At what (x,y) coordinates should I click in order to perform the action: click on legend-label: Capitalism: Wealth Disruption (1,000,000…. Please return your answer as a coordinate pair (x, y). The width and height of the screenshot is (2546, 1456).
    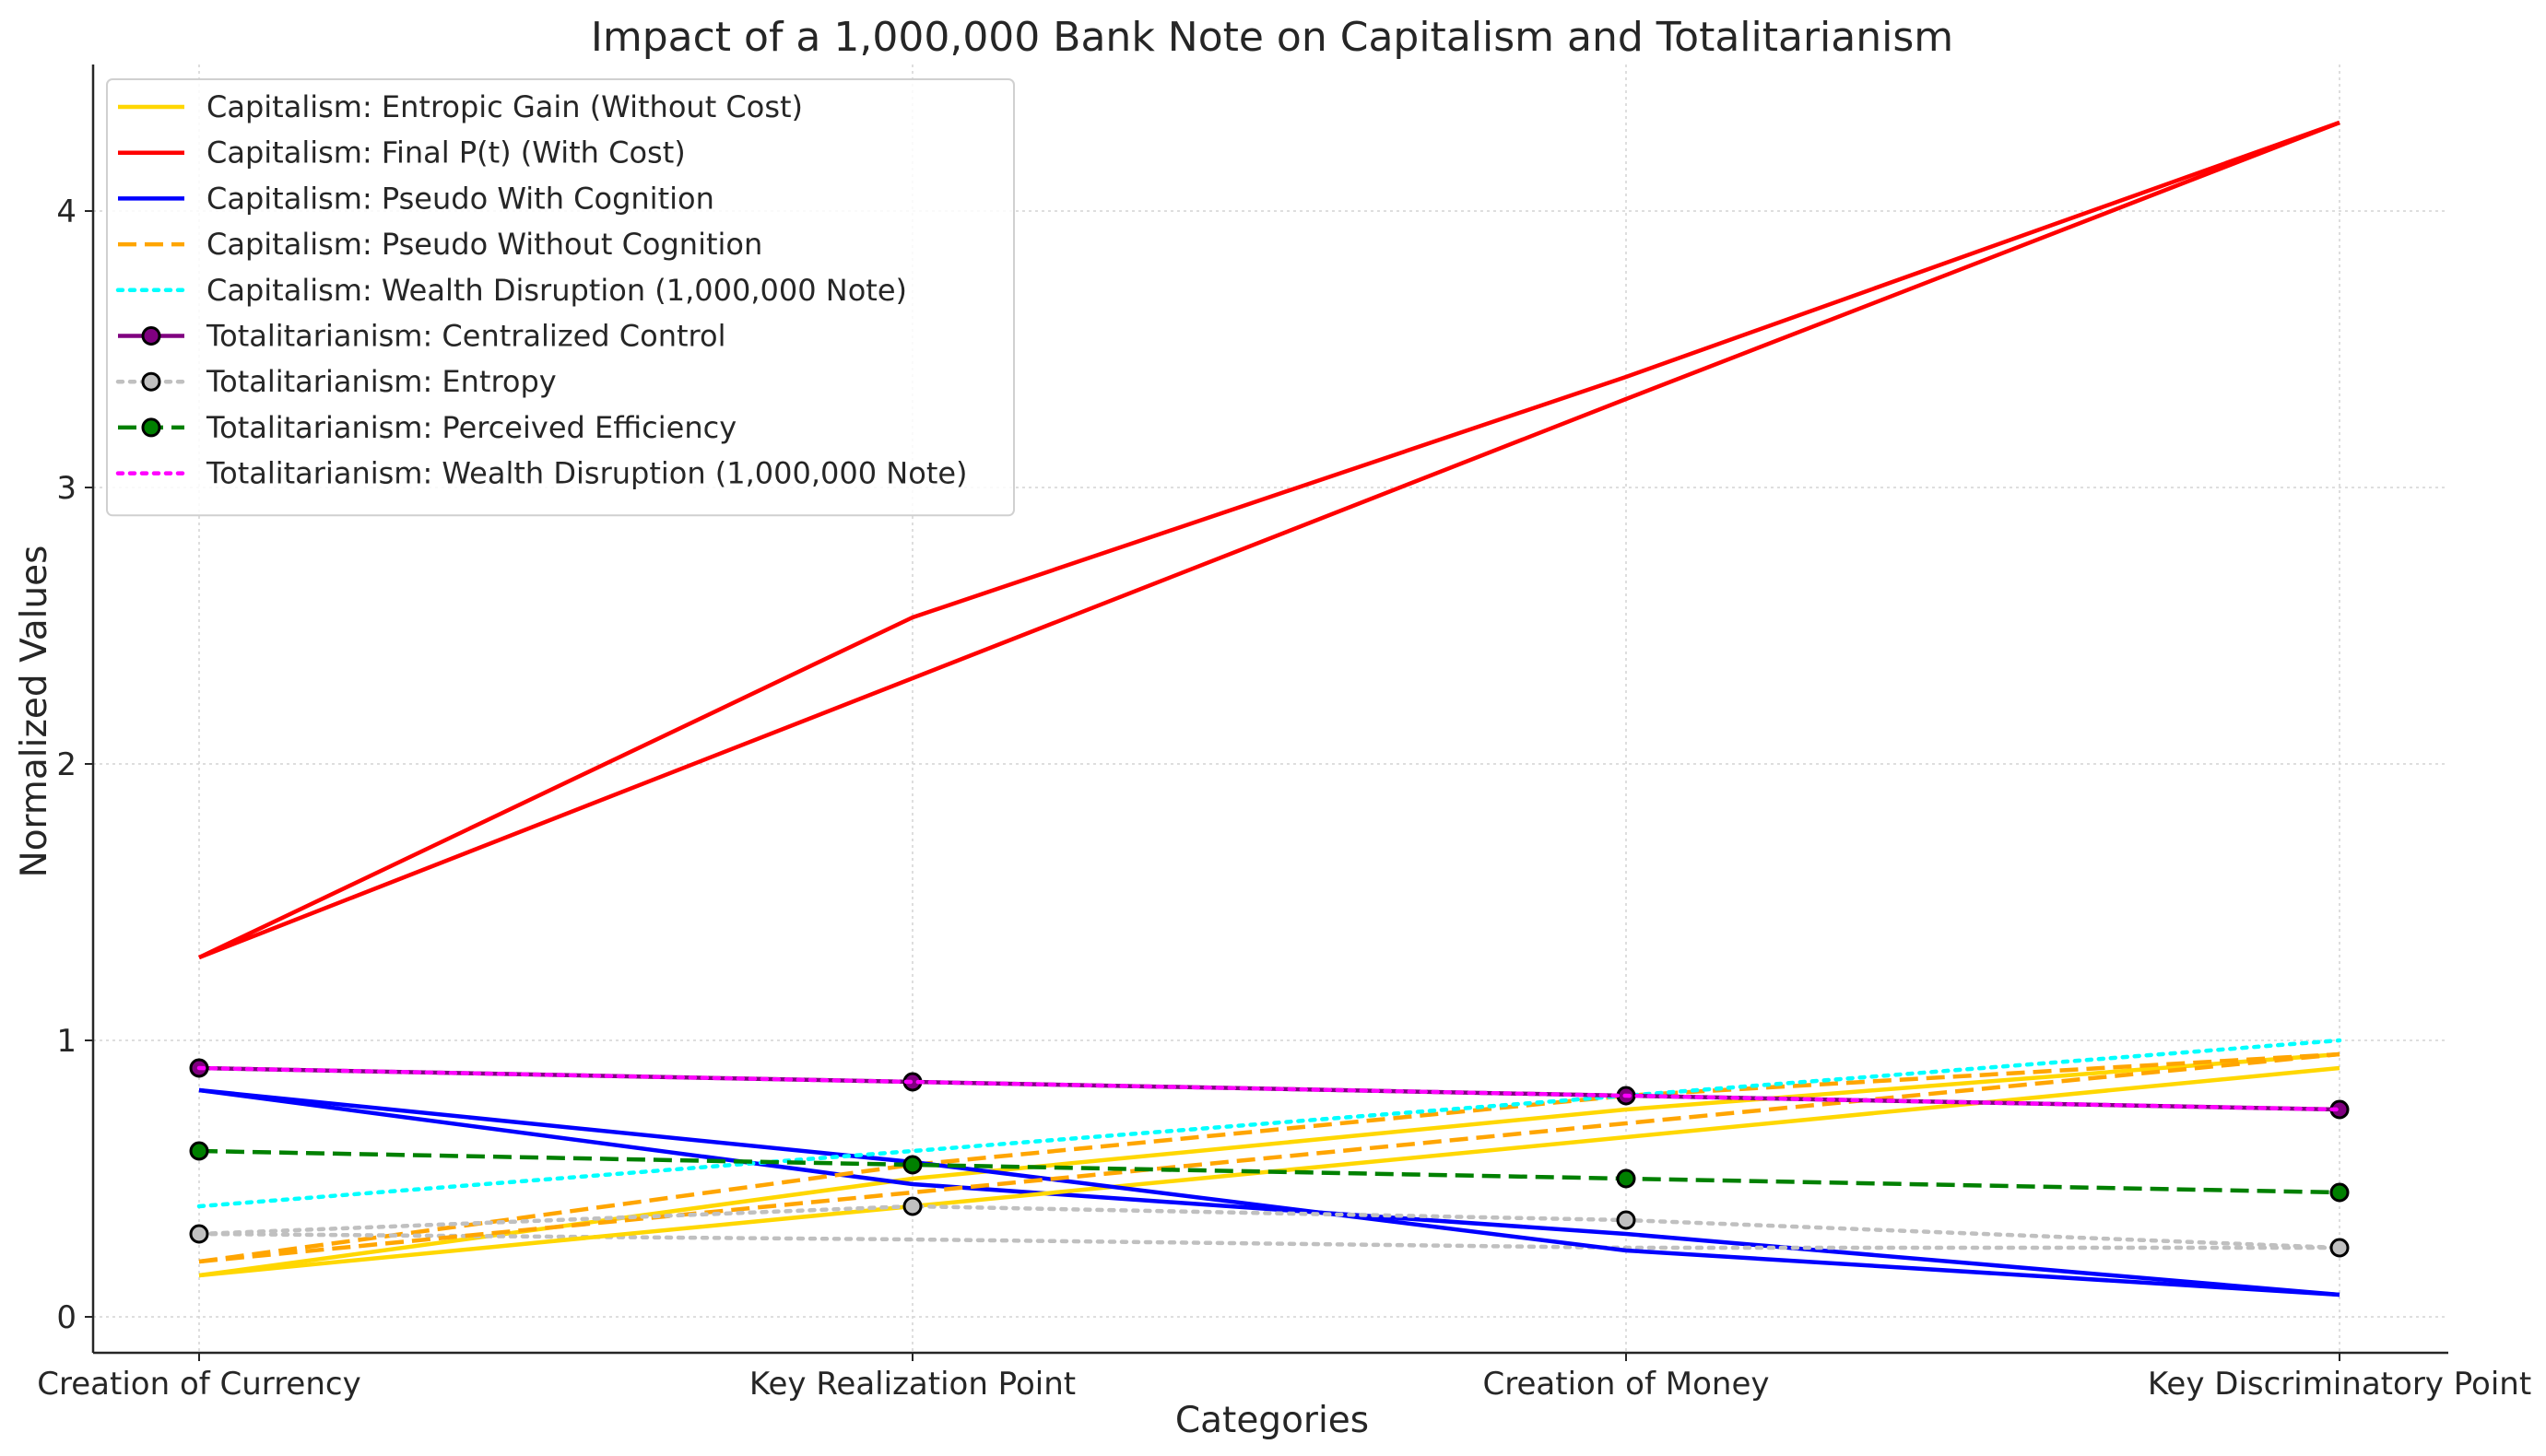
    Looking at the image, I should click on (556, 290).